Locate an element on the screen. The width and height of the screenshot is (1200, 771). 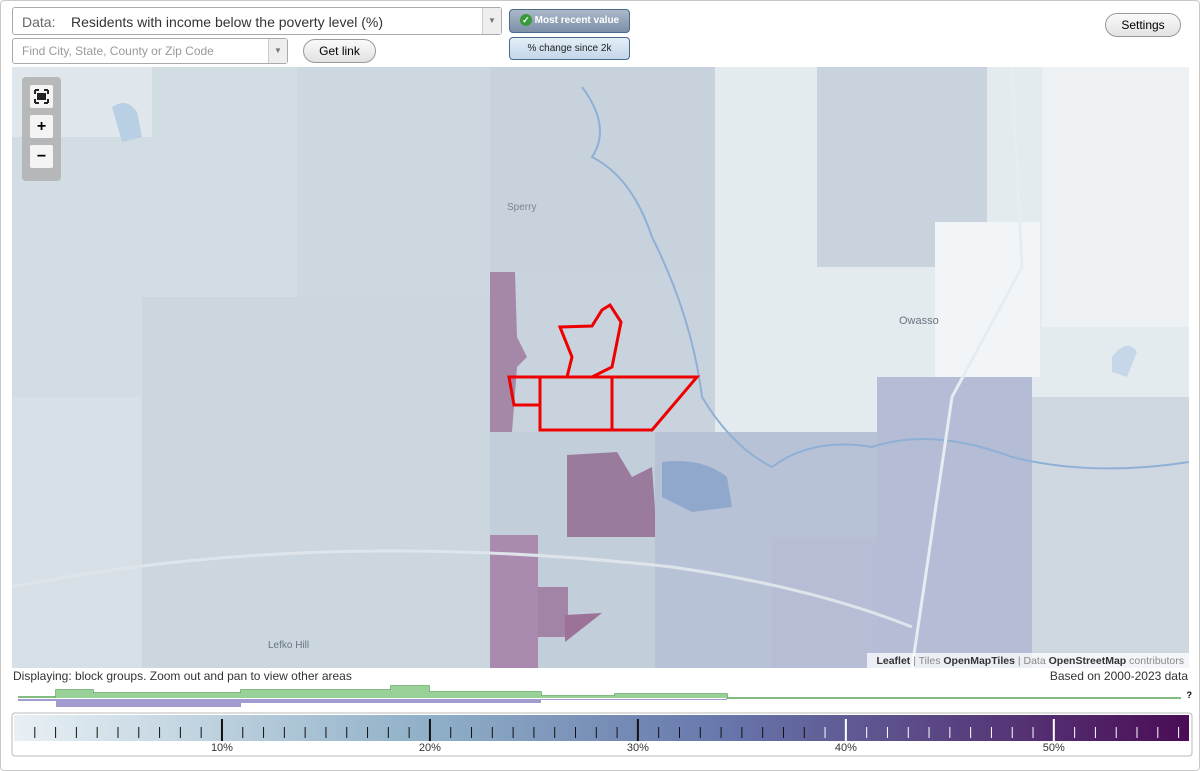
tick-label: 50% is located at coordinates (1054, 748).